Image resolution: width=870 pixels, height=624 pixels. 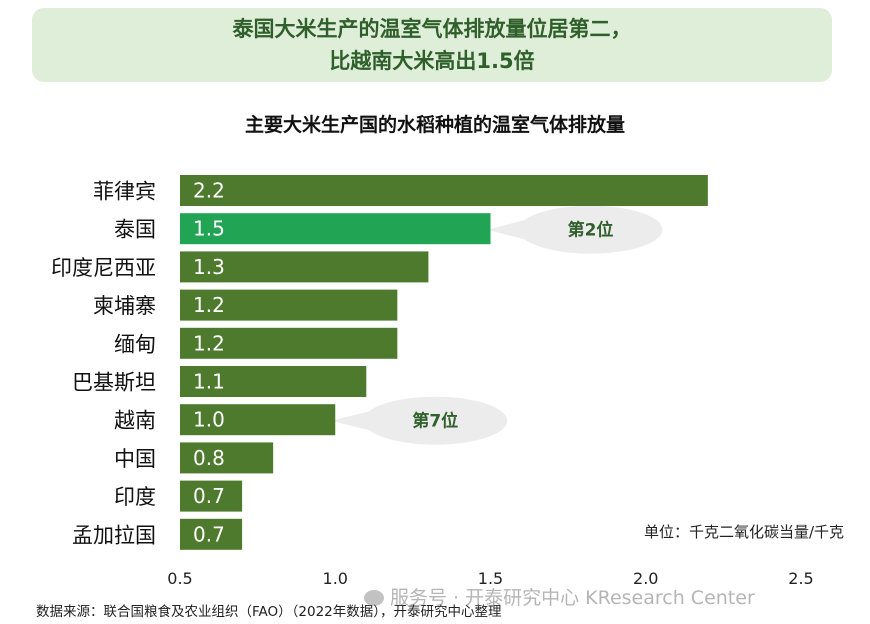 I want to click on source-note: 数据来源：联合国粮食及农业组织（FAO）（2022年数据），开泰研究中心整理, so click(x=269, y=612).